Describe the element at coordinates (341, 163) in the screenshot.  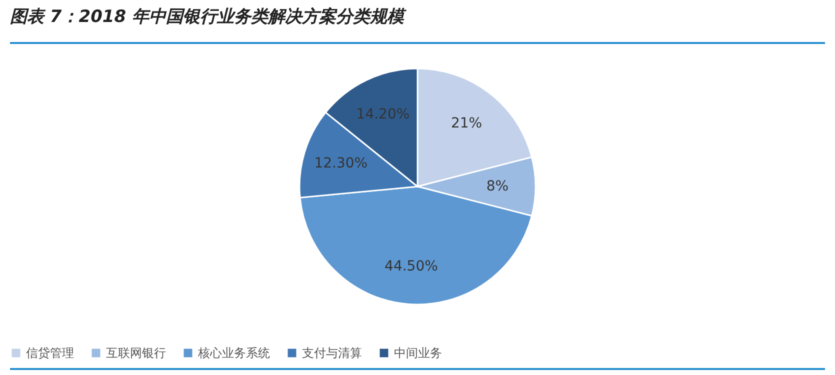
I see `data-label: 12.30%` at that location.